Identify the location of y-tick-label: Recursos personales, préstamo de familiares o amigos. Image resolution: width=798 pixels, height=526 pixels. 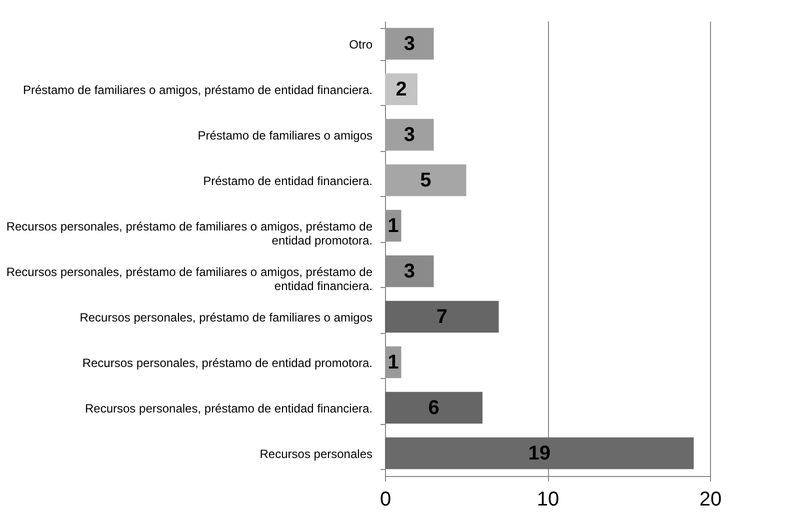
(226, 317).